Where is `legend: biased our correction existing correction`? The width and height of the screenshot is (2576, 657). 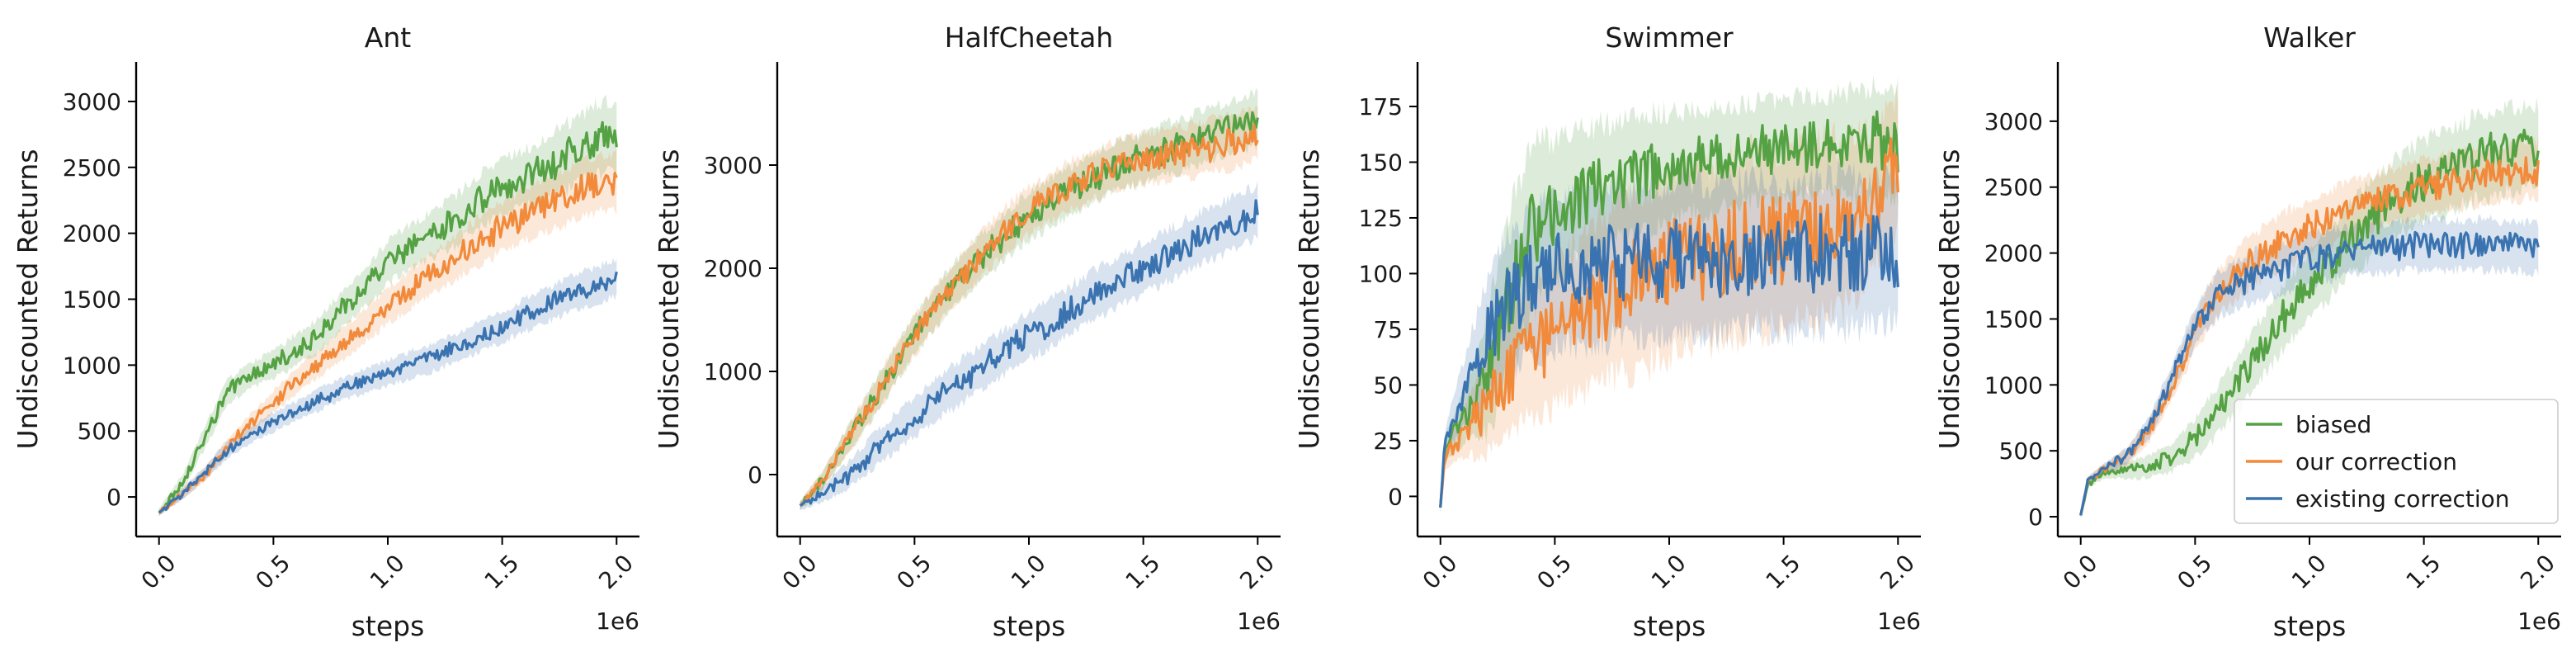
legend: biased our correction existing correction is located at coordinates (2396, 461).